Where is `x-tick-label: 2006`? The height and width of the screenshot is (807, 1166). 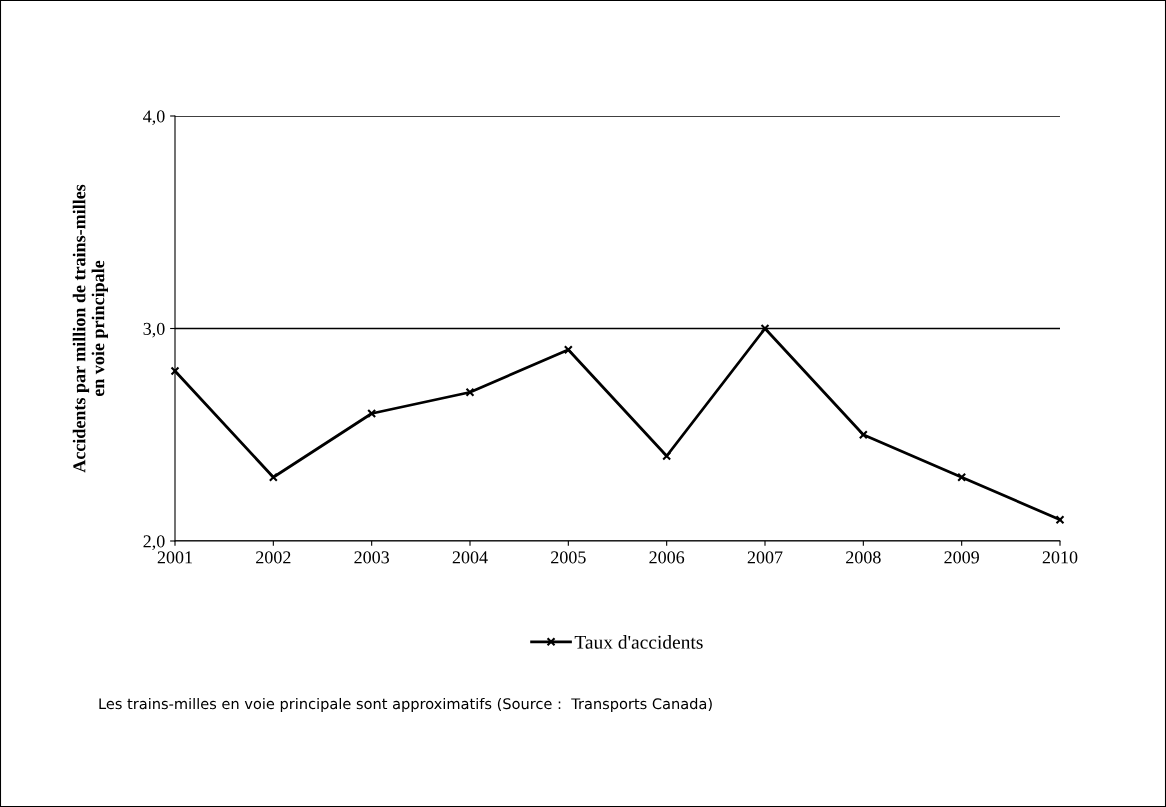 x-tick-label: 2006 is located at coordinates (667, 557).